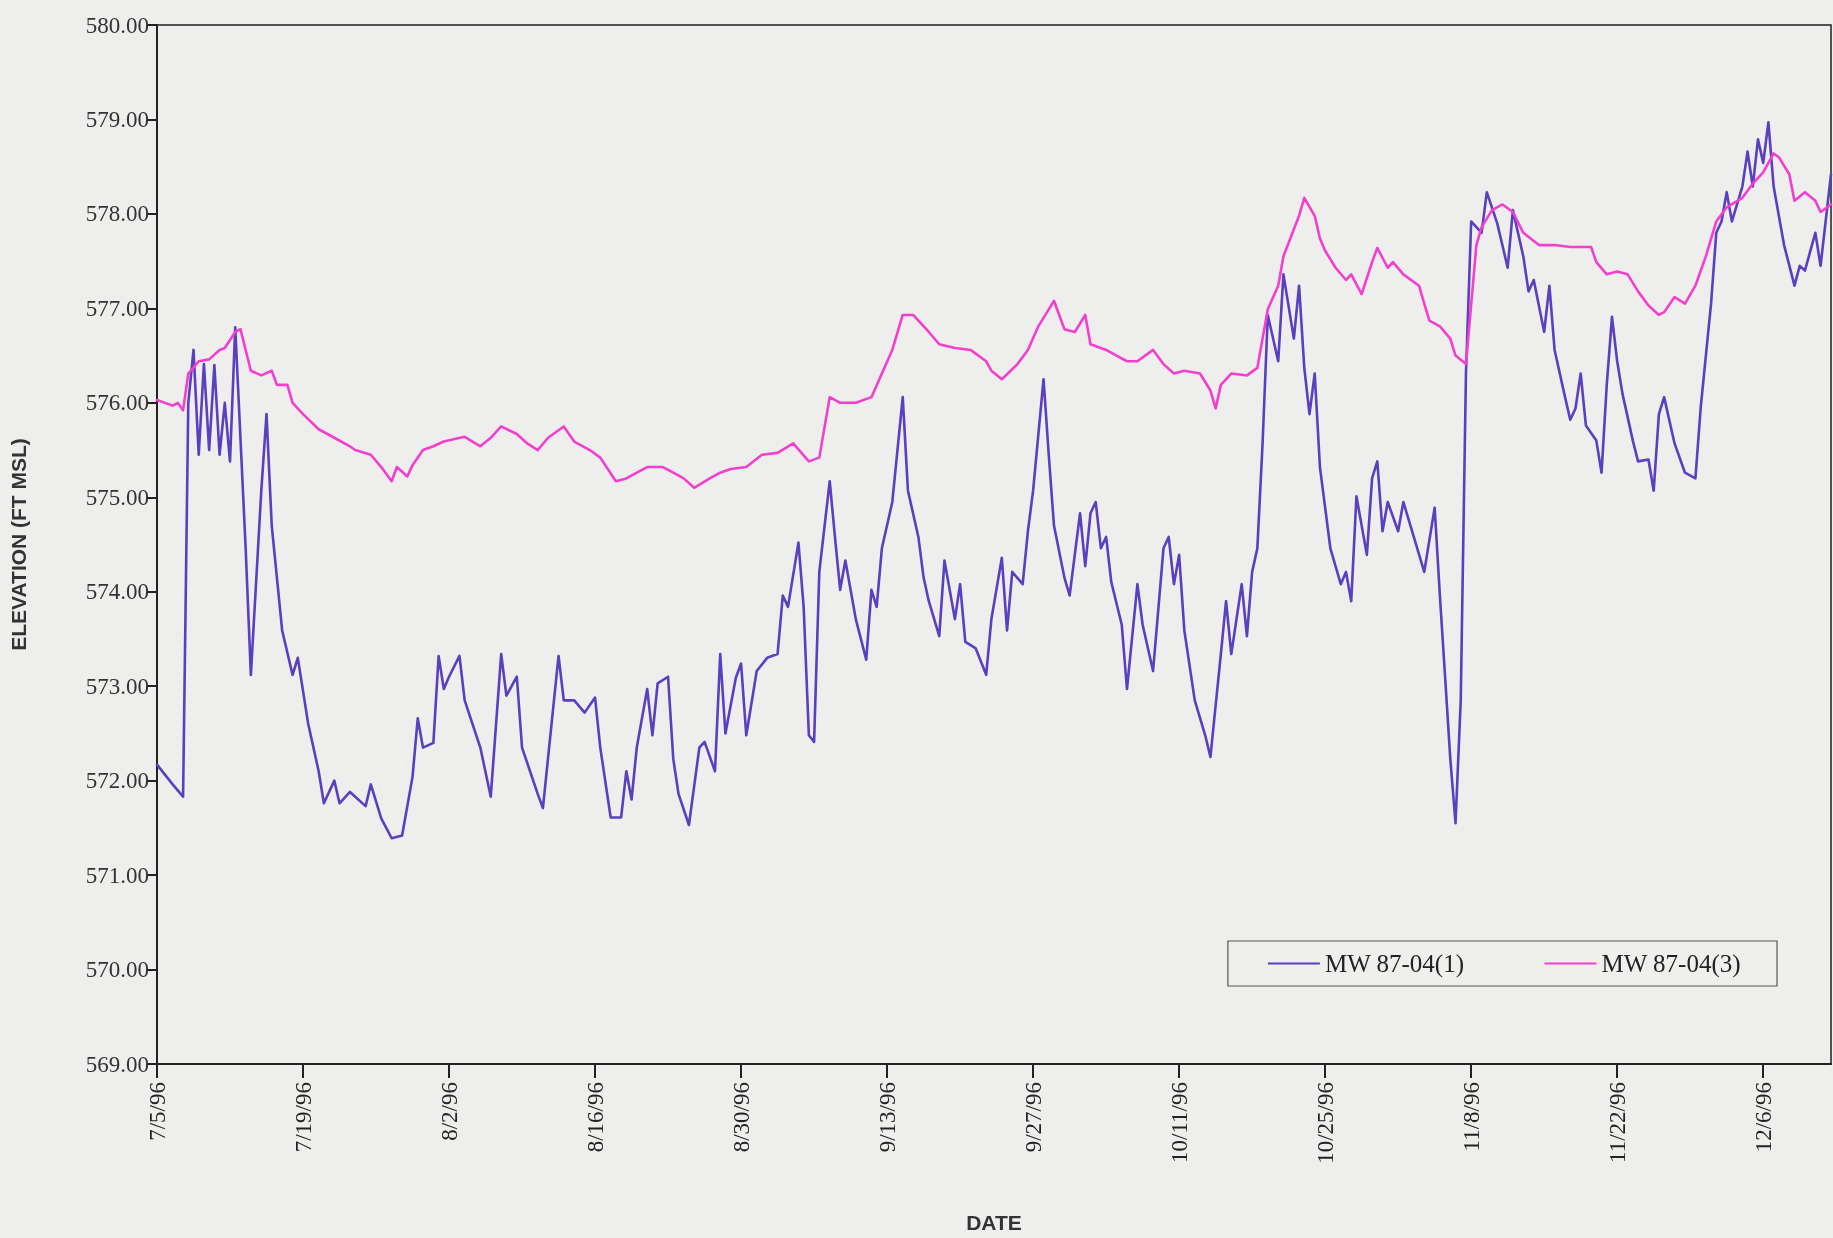  Describe the element at coordinates (1471, 1117) in the screenshot. I see `x-tick-label: 11/8/96` at that location.